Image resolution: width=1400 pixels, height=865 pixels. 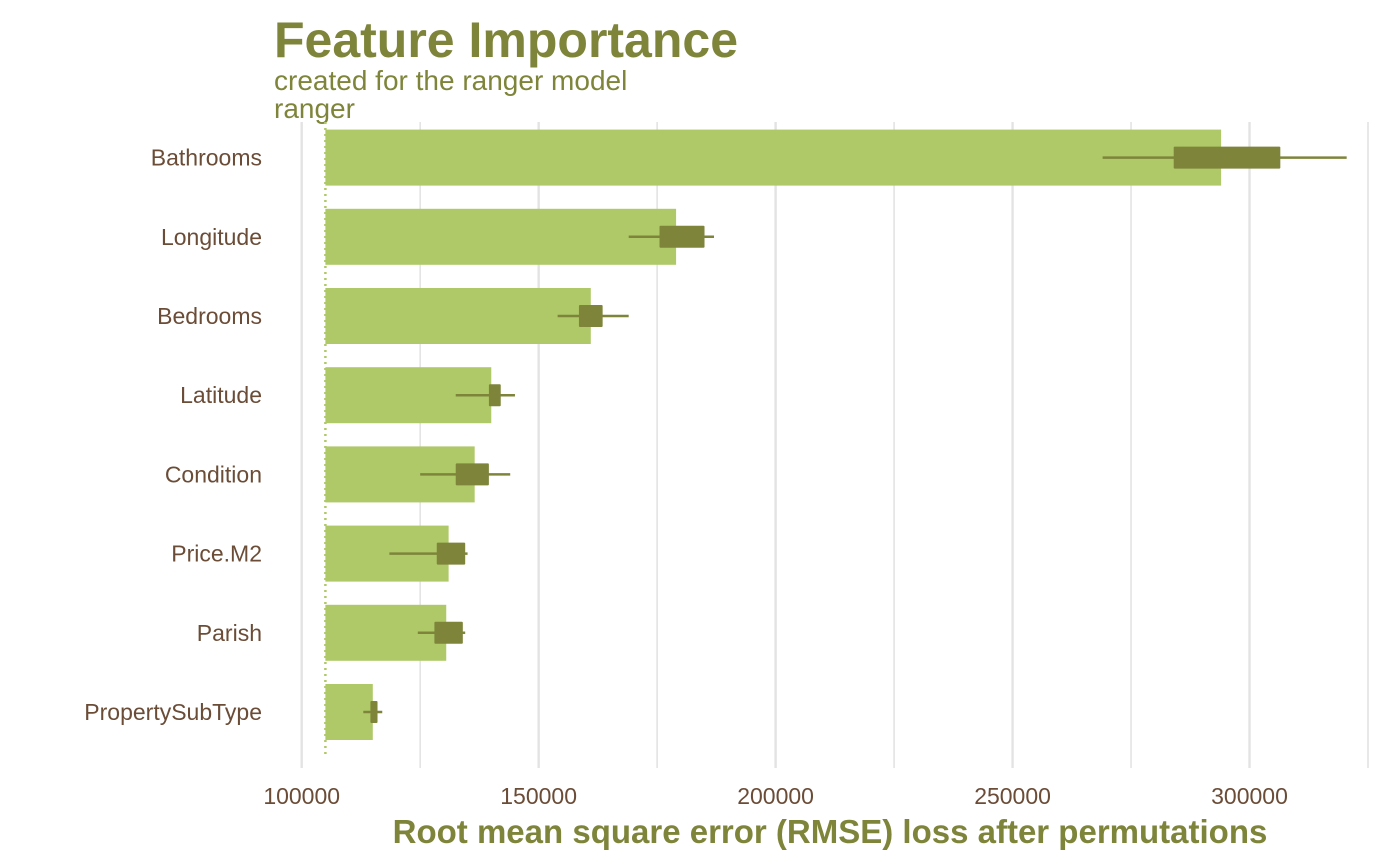 What do you see at coordinates (314, 108) in the screenshot?
I see `chart-subtitle-line-2: ranger` at bounding box center [314, 108].